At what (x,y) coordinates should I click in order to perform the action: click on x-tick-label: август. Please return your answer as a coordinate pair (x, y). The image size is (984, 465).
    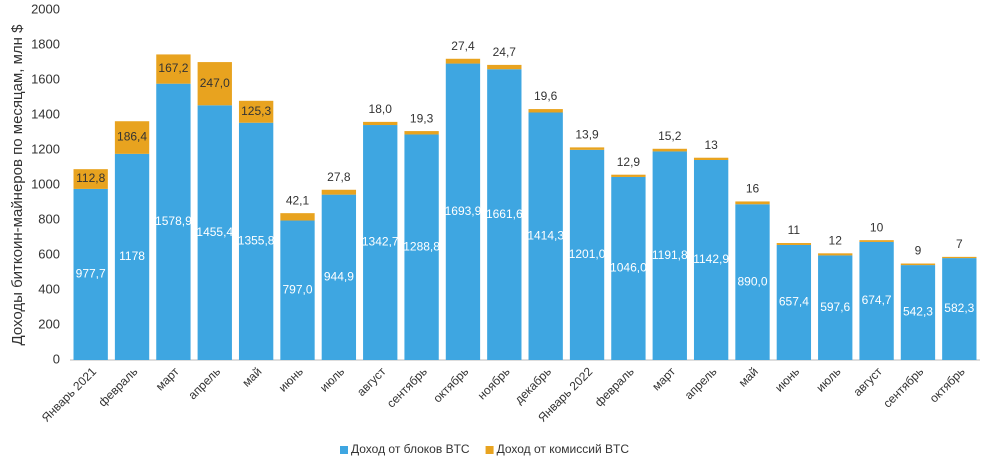
    Looking at the image, I should click on (867, 381).